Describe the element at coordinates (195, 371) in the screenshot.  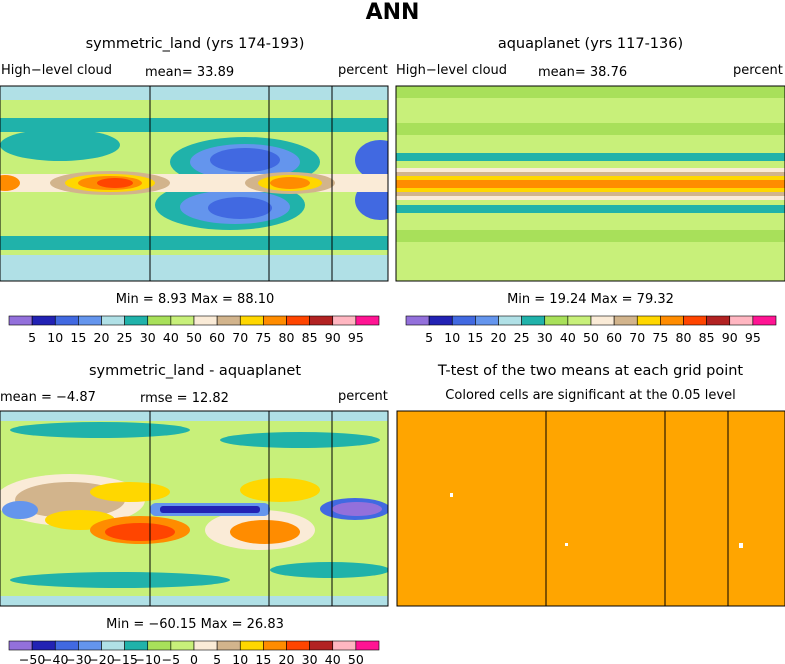
I see `panel3-title: symmetric_land - aquaplanet` at that location.